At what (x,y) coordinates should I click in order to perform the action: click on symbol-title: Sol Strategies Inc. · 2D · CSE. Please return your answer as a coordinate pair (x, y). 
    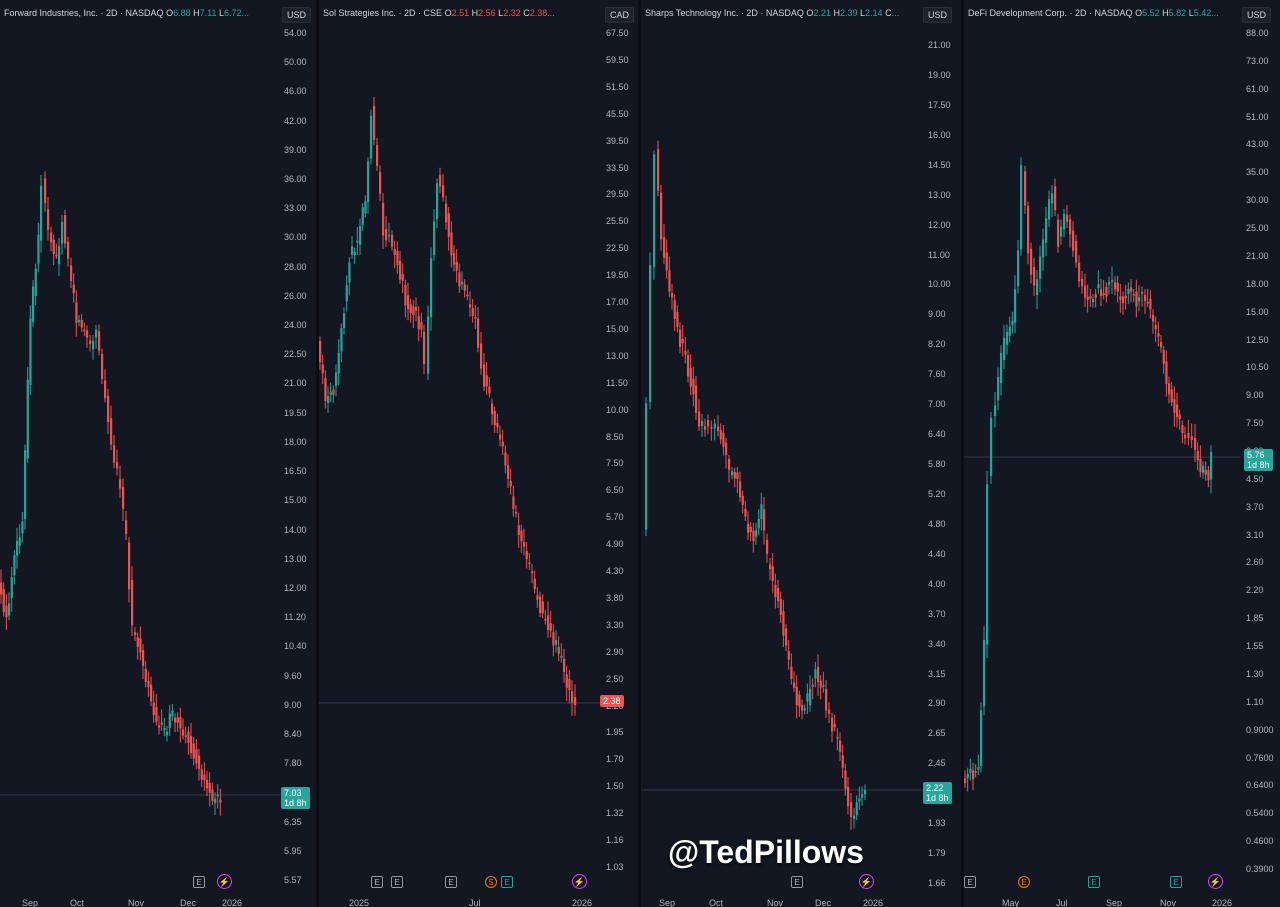
    Looking at the image, I should click on (383, 13).